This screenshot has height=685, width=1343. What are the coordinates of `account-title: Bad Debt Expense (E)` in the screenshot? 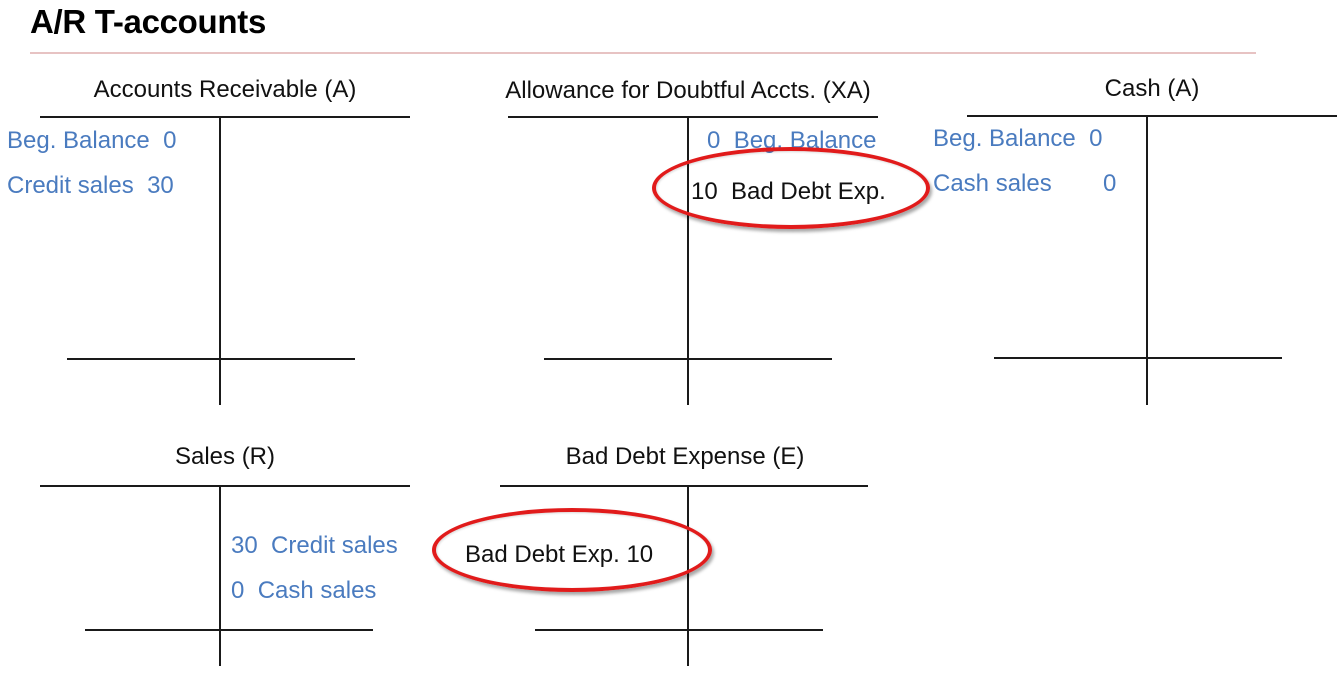 It's located at (685, 456).